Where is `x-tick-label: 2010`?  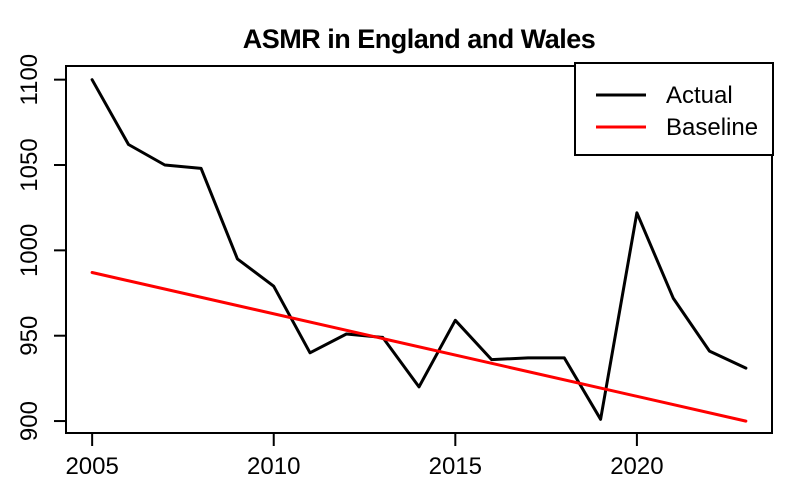
x-tick-label: 2010 is located at coordinates (273, 466).